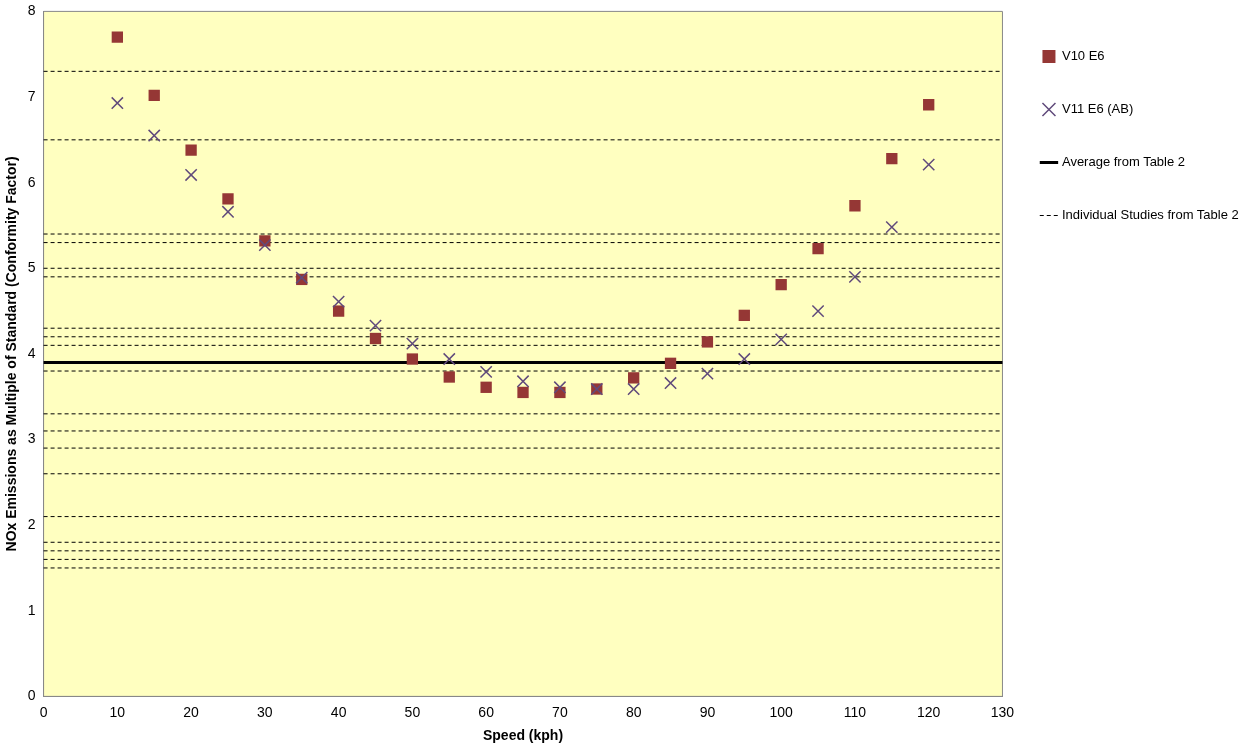 The width and height of the screenshot is (1249, 749). What do you see at coordinates (43, 711) in the screenshot?
I see `x-tick-label: 0` at bounding box center [43, 711].